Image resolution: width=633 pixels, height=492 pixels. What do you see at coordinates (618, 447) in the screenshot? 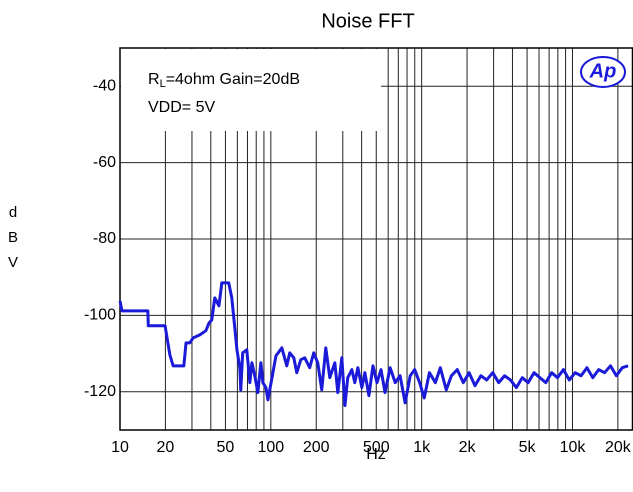
I see `x-tick-label: 20k` at bounding box center [618, 447].